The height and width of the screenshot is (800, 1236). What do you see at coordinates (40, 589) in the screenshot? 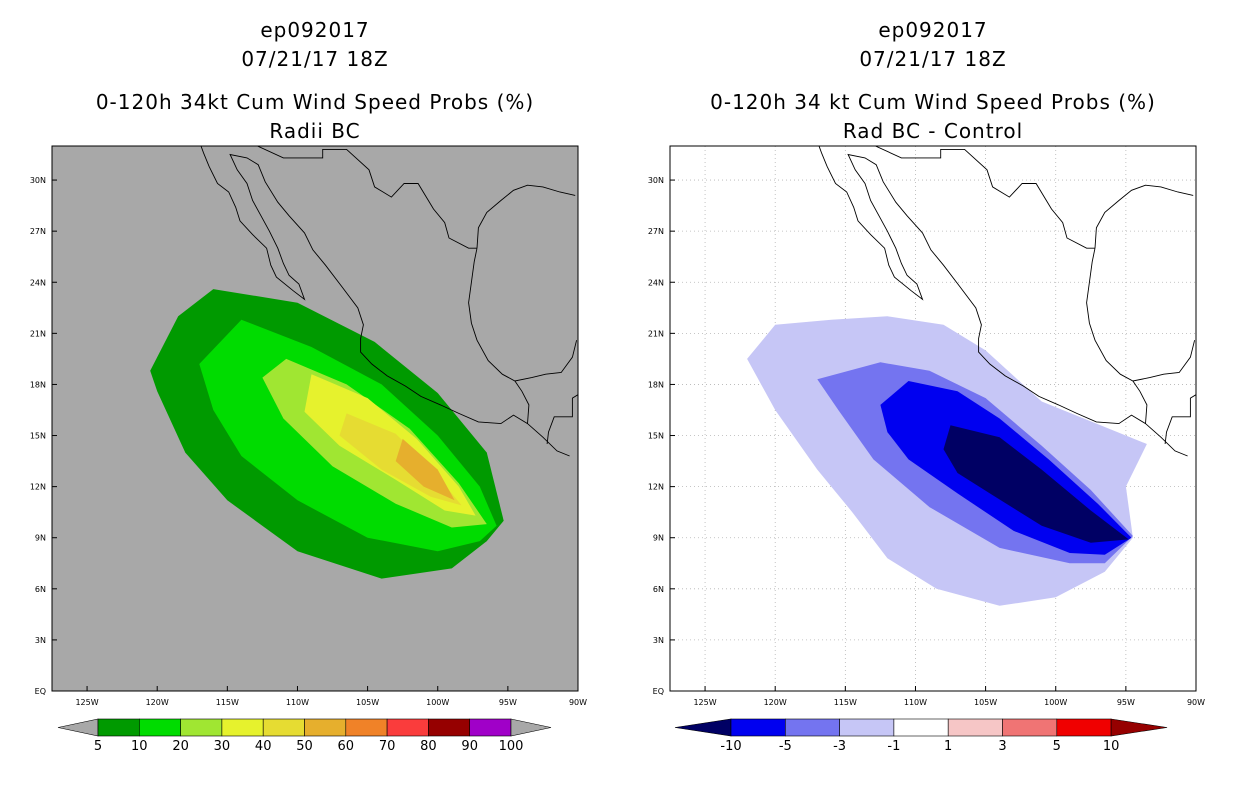
I see `y-tick-label: 6N` at bounding box center [40, 589].